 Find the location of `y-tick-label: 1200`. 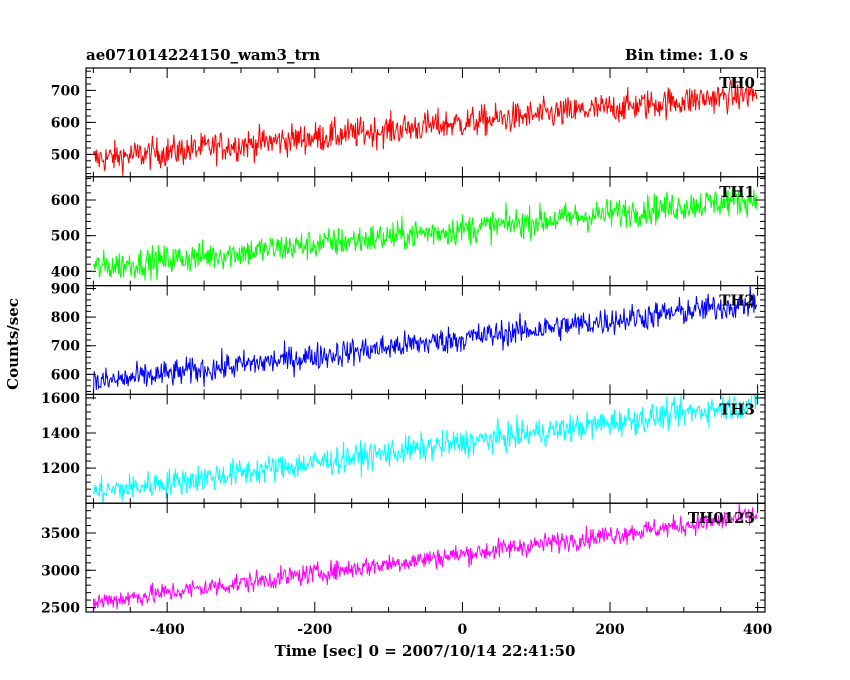

y-tick-label: 1200 is located at coordinates (60, 469).